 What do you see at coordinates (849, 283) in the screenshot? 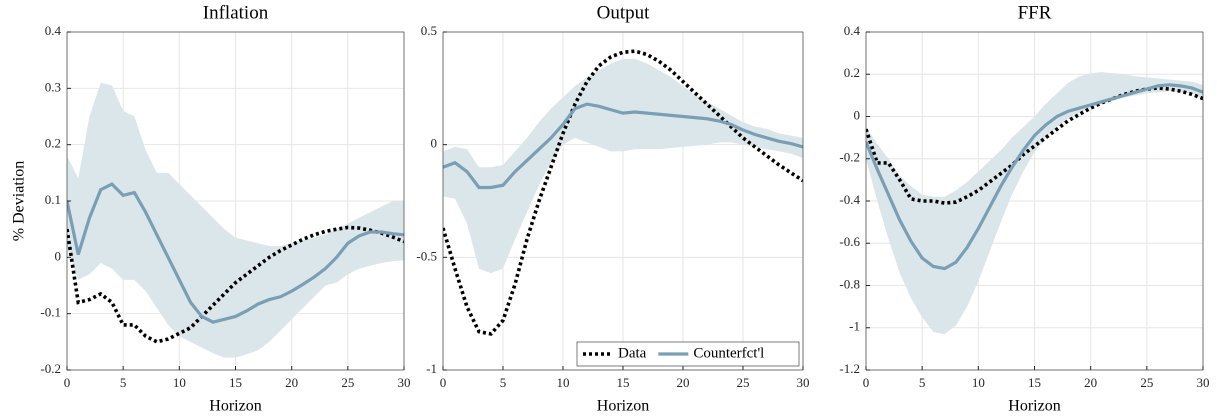
I see `y-tick-label: -0.8` at bounding box center [849, 283].